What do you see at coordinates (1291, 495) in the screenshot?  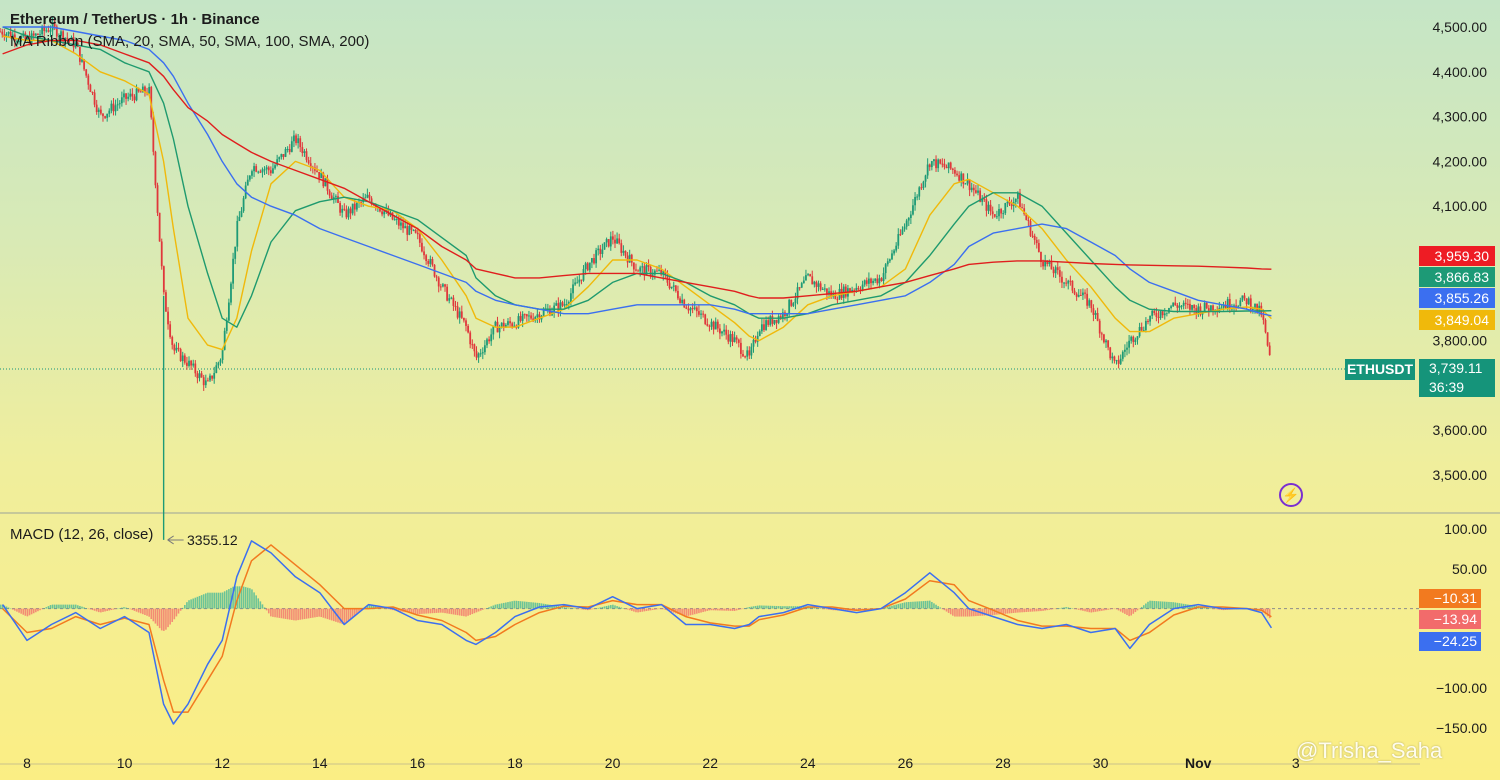 I see `lightning-icon: ⚡` at bounding box center [1291, 495].